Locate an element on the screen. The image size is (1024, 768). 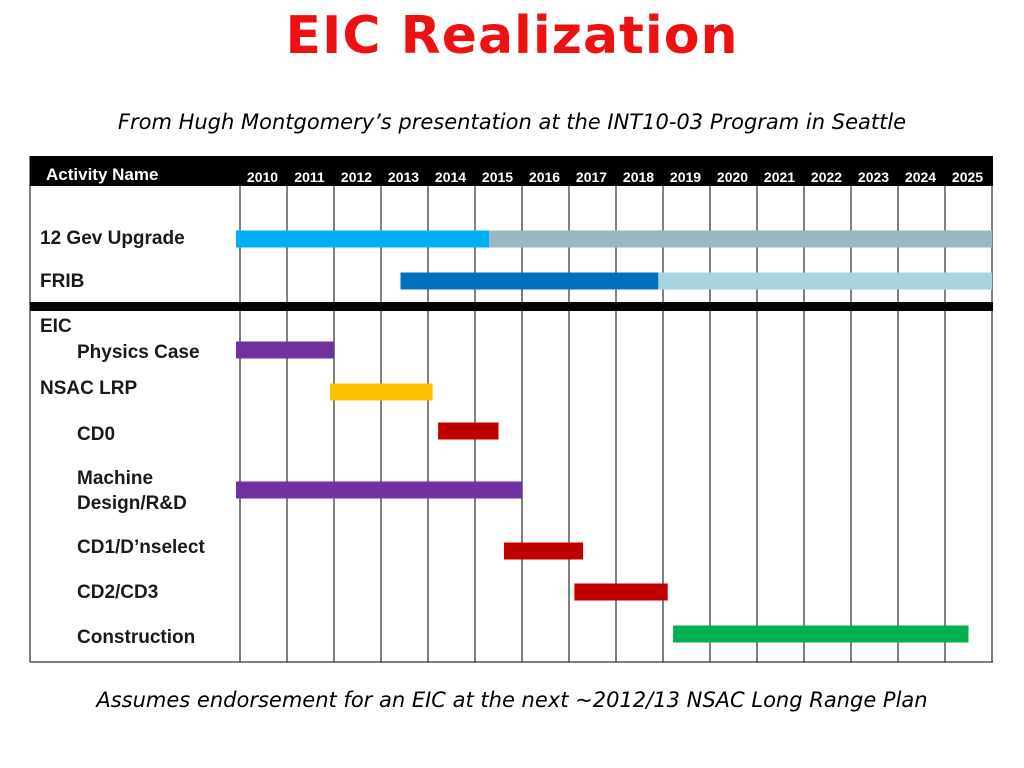
year-label-2010: 2010 is located at coordinates (262, 177).